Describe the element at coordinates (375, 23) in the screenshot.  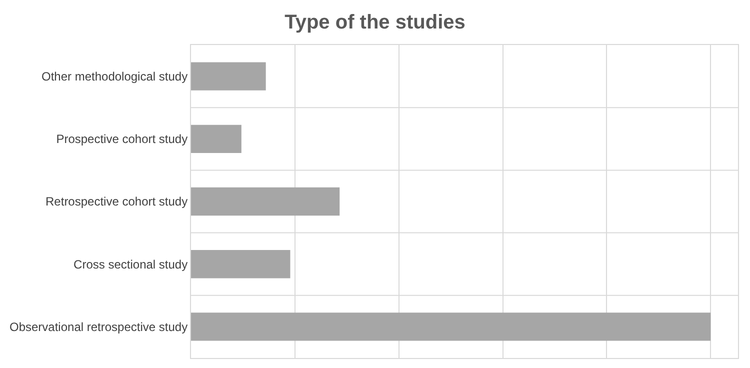
I see `chart-title: Type of the studies` at that location.